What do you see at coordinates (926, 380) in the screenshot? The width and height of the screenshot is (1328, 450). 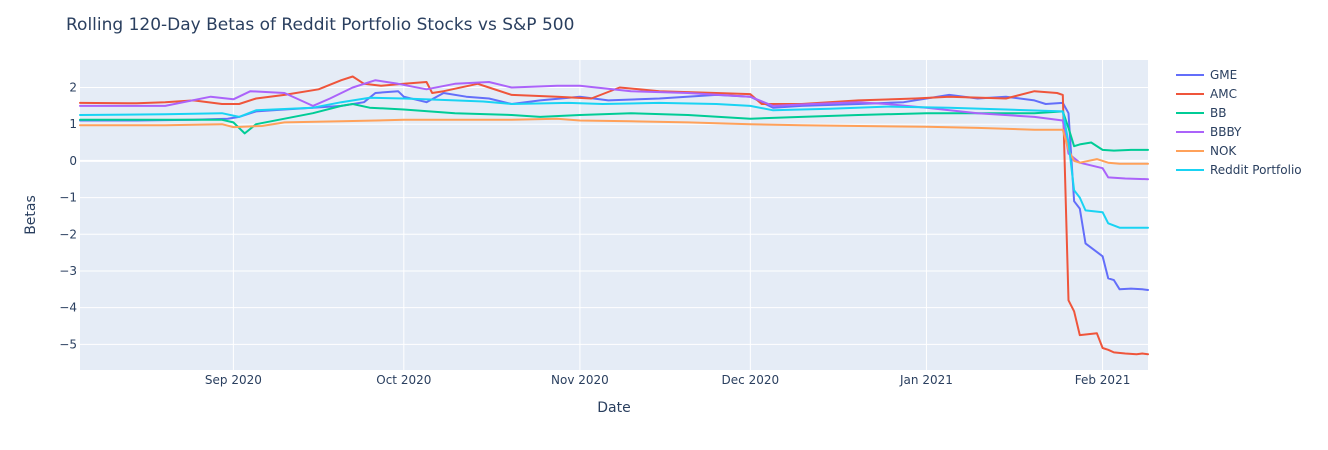 I see `x-tick-label: Jan 2021` at bounding box center [926, 380].